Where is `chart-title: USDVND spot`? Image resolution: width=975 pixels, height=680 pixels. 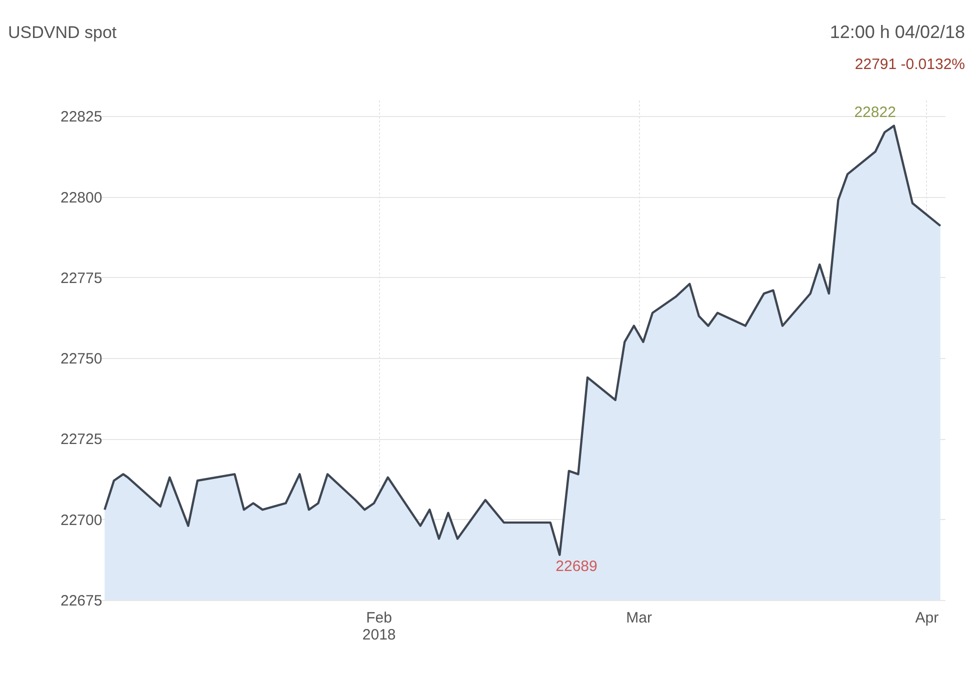 chart-title: USDVND spot is located at coordinates (62, 32).